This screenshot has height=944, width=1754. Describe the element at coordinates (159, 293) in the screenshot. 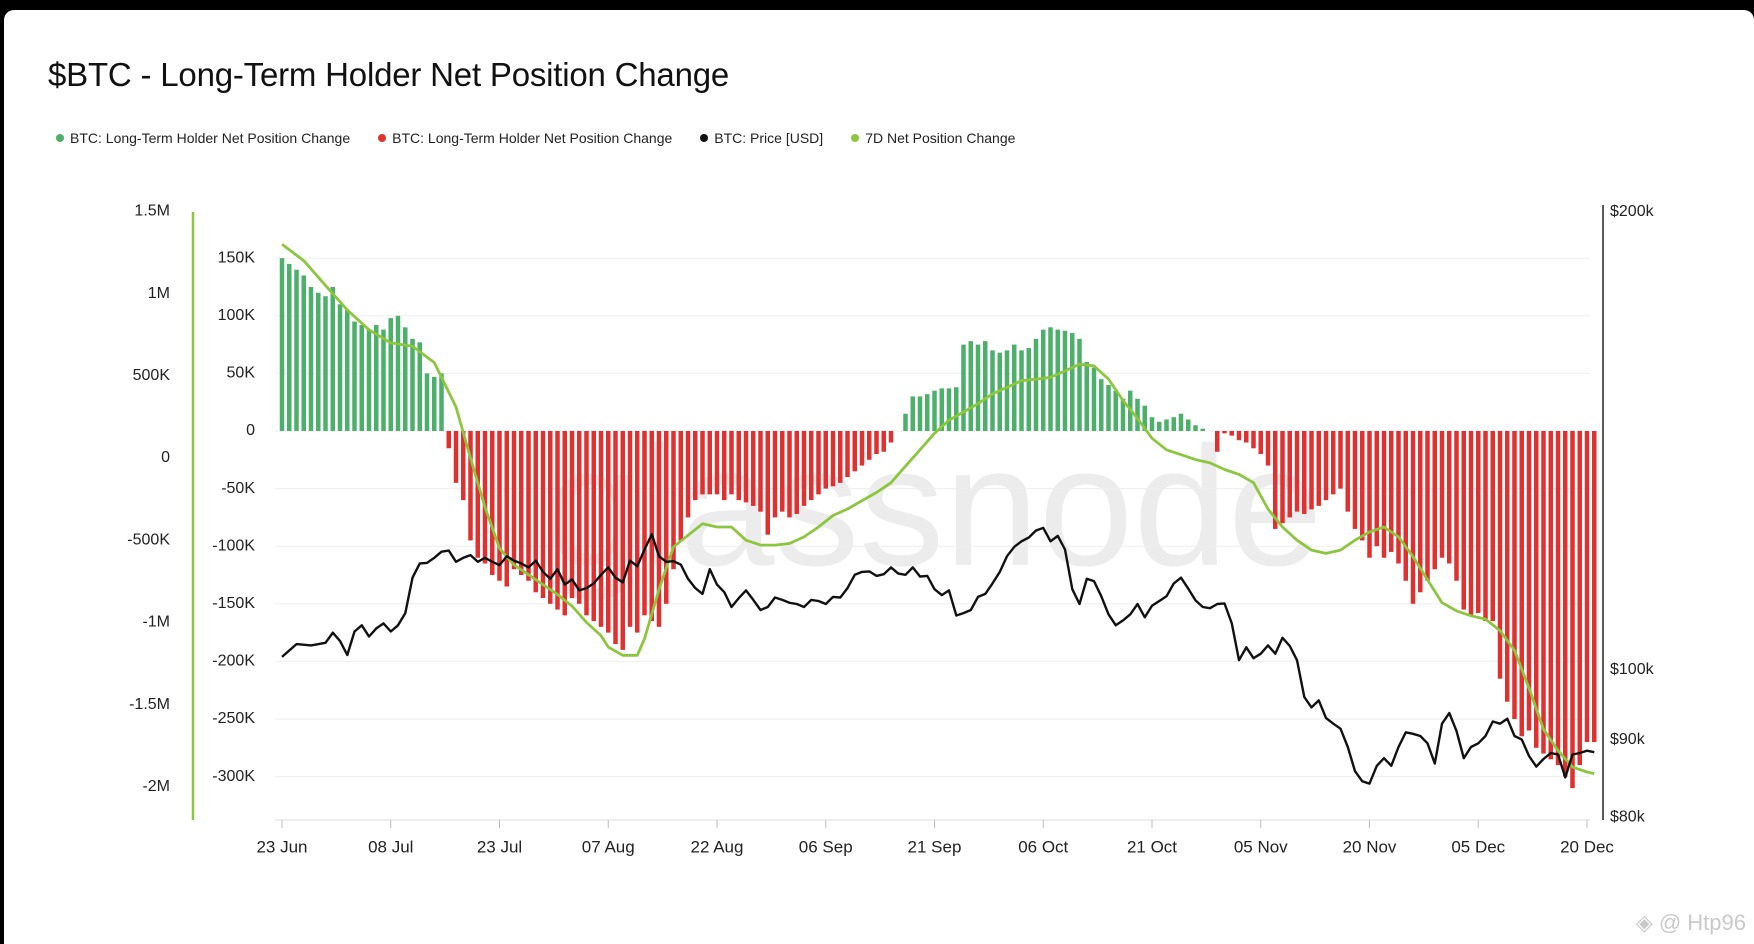

I see `left-outer-tick-label: 1M` at that location.